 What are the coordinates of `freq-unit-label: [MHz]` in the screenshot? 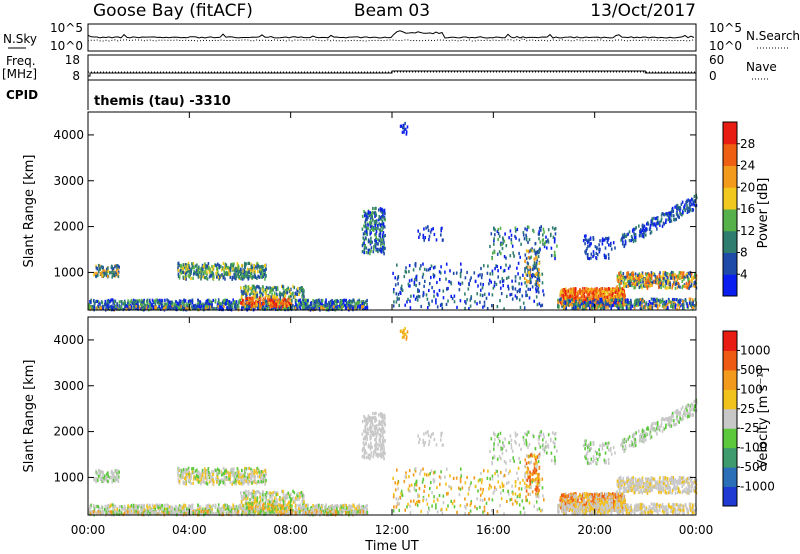 It's located at (19, 74).